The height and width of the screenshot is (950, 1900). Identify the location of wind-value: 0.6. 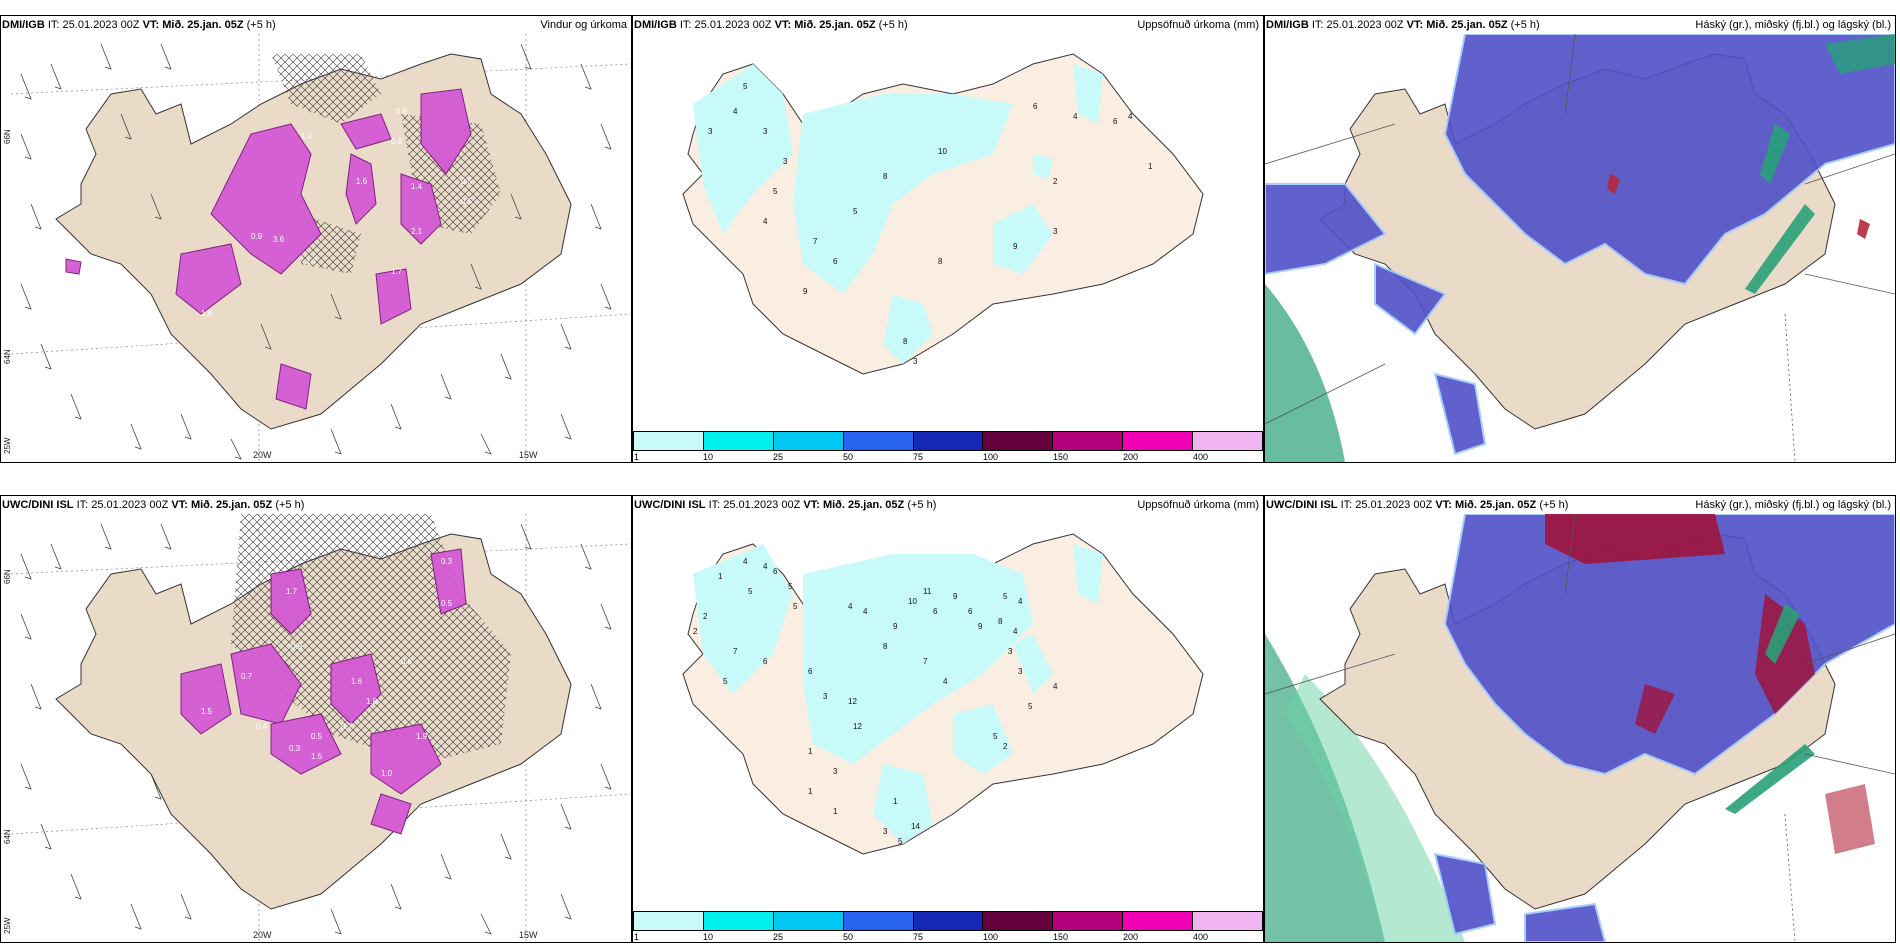
(402, 111).